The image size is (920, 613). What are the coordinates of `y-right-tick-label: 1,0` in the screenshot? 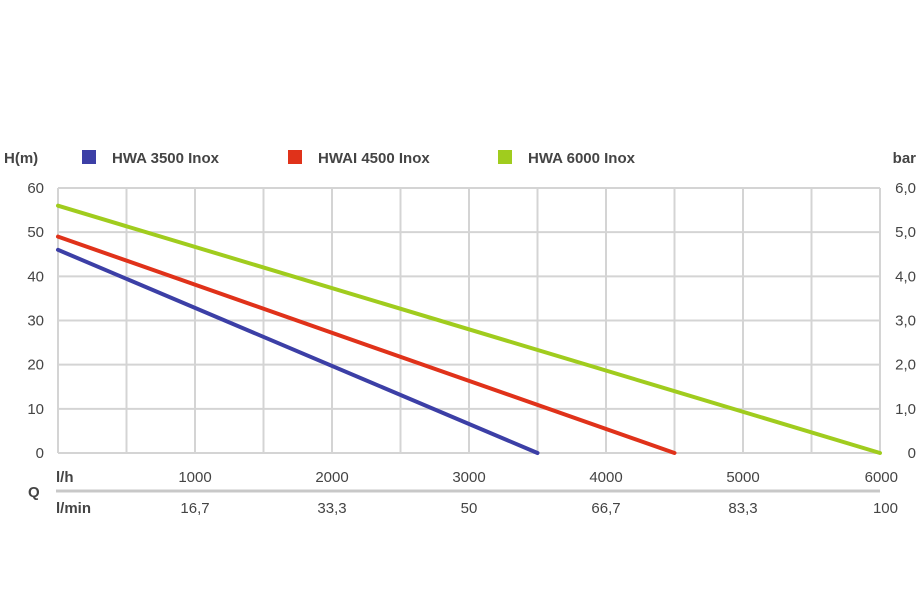 It's located at (905, 409).